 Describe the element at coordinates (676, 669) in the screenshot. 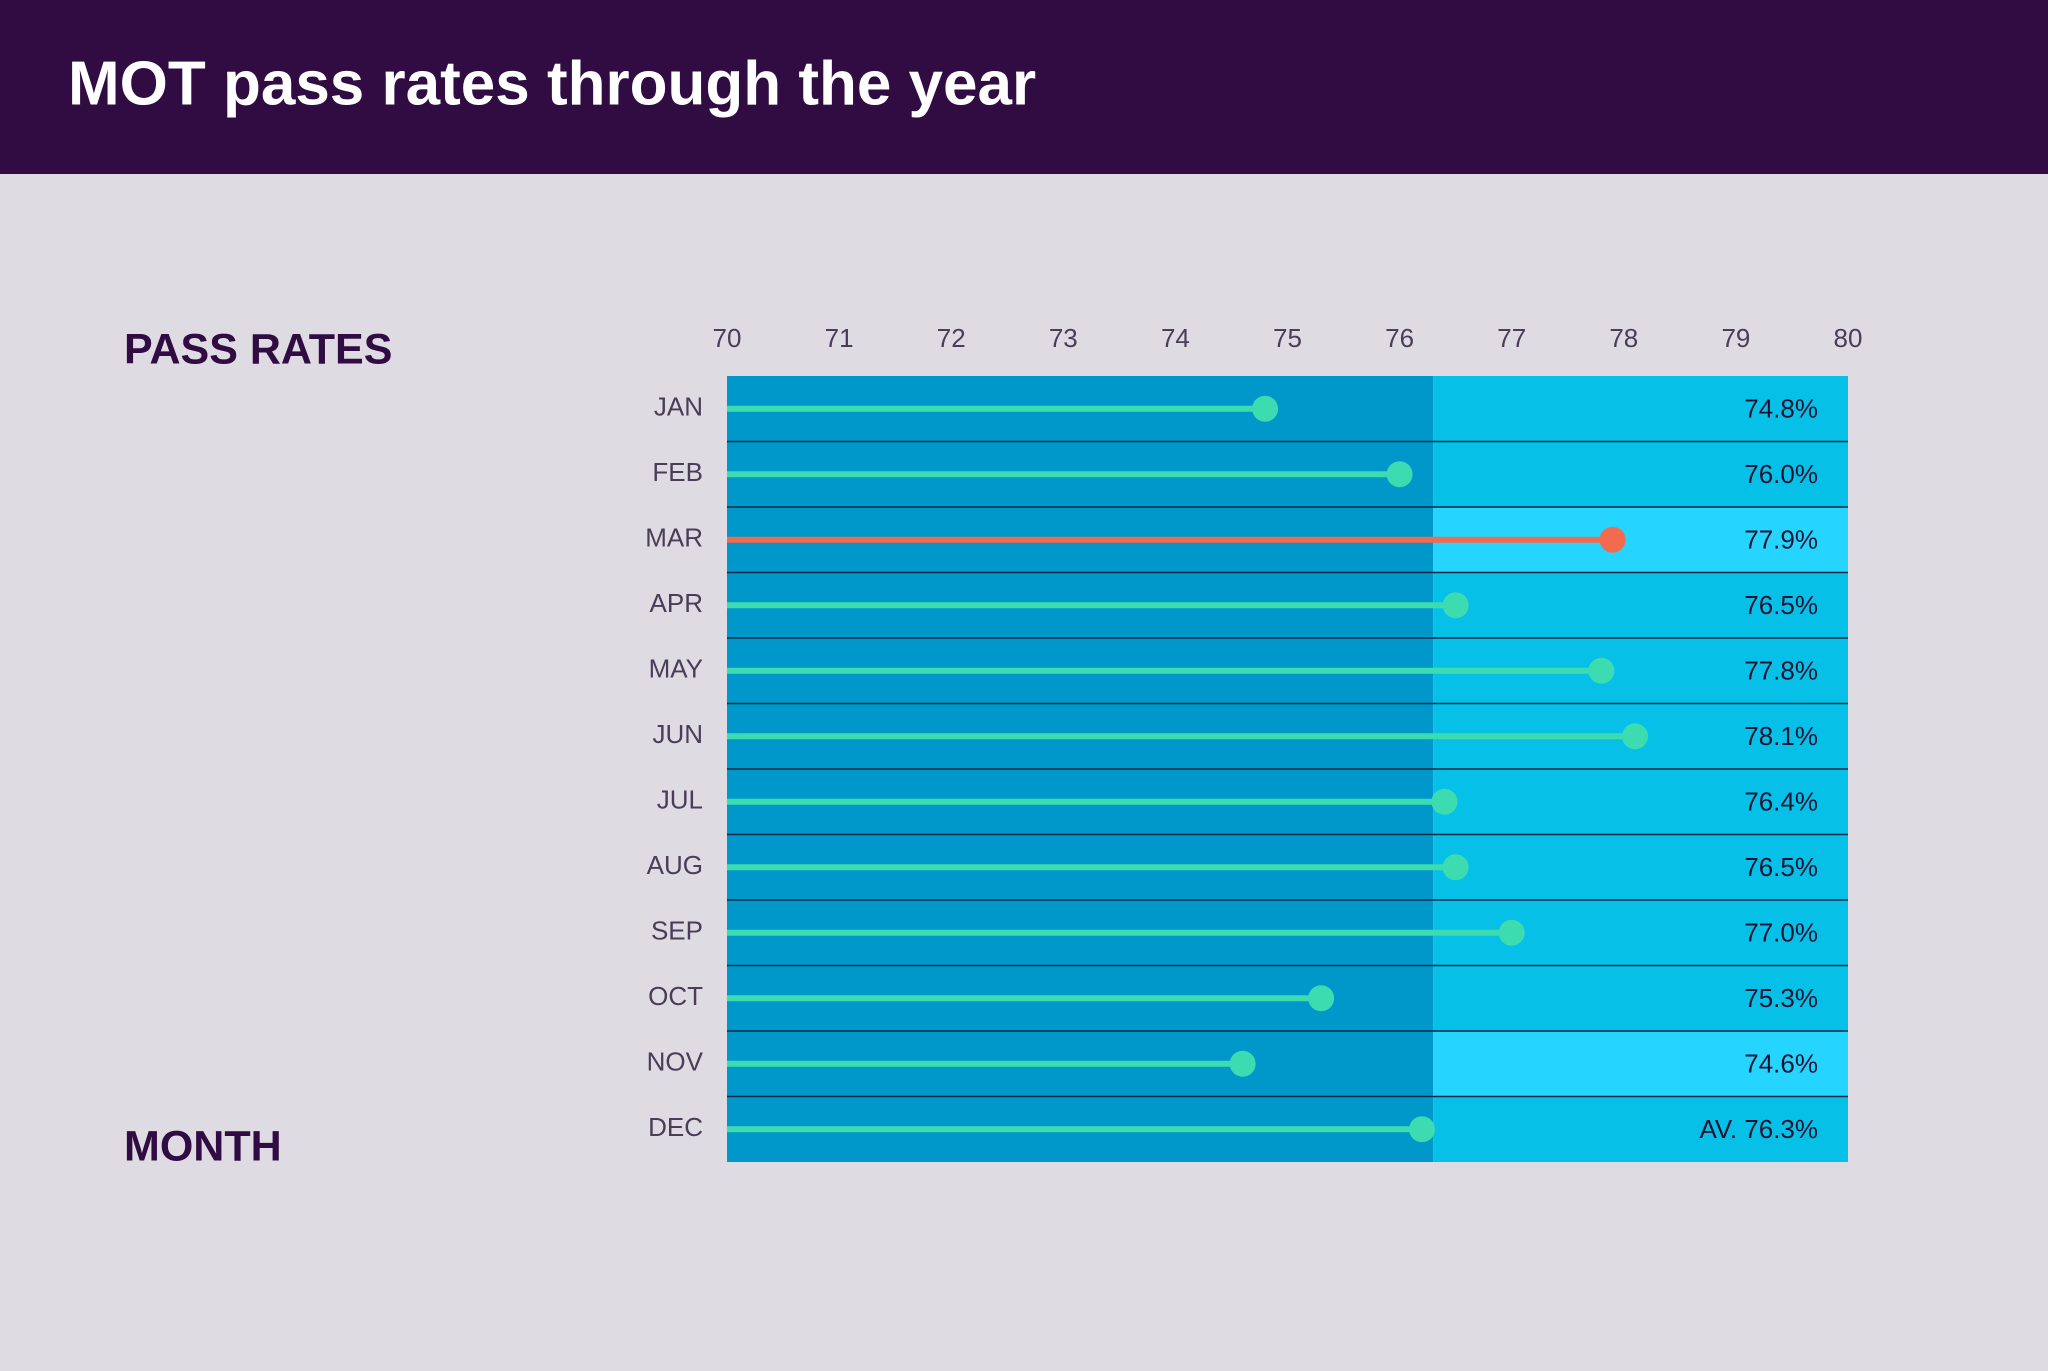

I see `y-tick-label: MAY` at that location.